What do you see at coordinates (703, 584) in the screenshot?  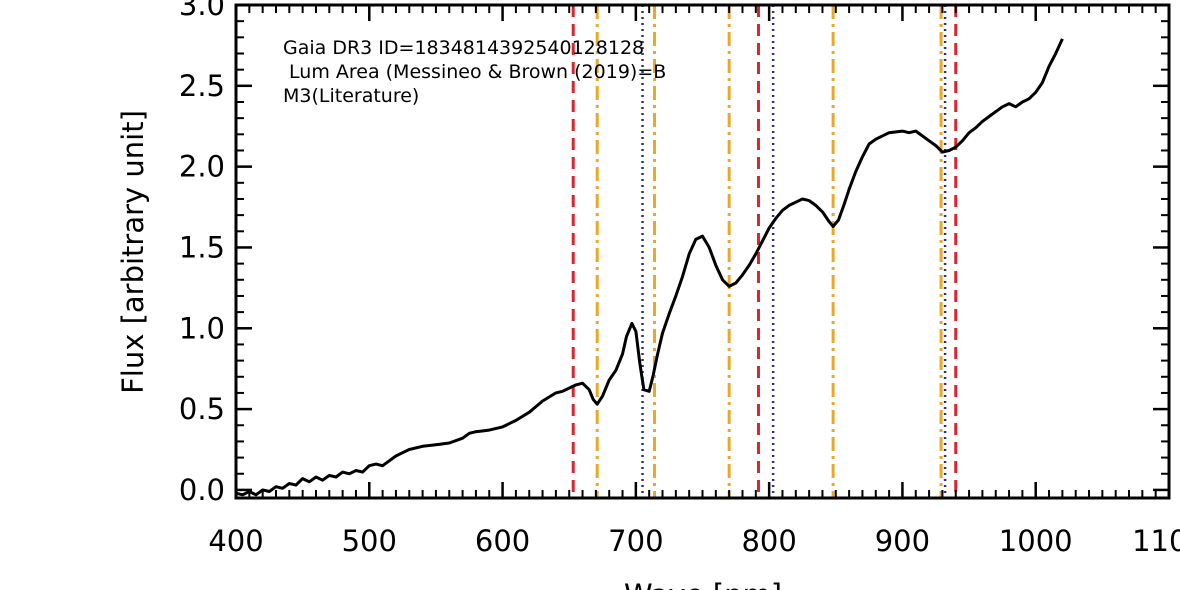 I see `x-axis-title: Wave [nm]` at bounding box center [703, 584].